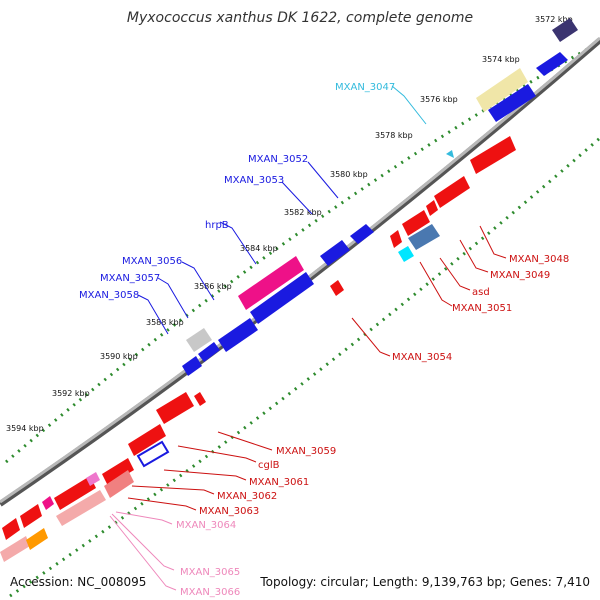 The image size is (600, 600). I want to click on kbp-tick-label: 3588 kbp, so click(165, 322).